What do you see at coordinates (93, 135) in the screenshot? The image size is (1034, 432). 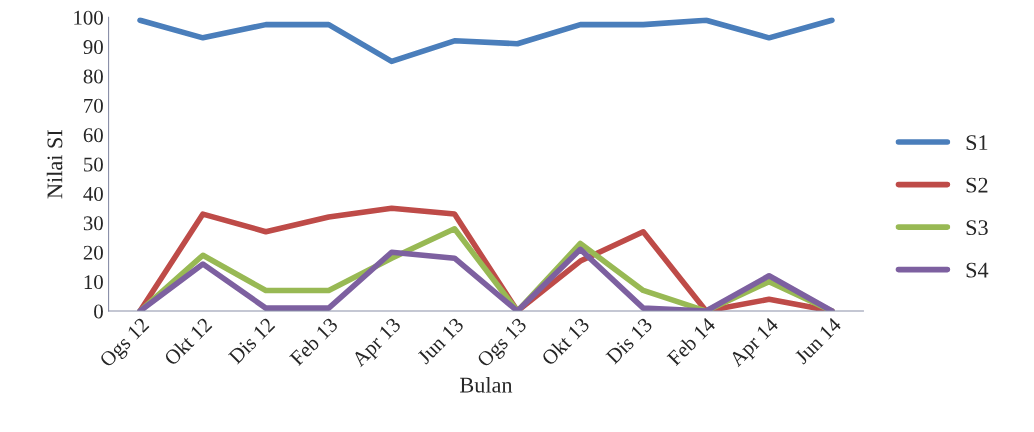 I see `y-tick-label: 60` at bounding box center [93, 135].